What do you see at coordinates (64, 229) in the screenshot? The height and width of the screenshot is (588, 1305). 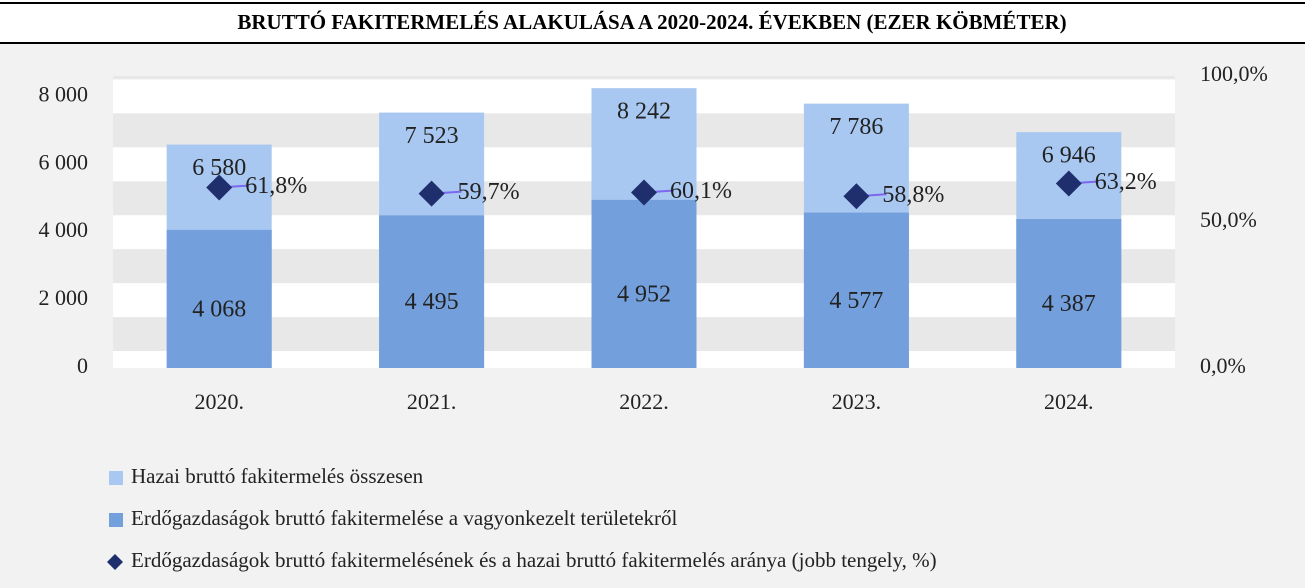 I see `y-tick-label: 4 000` at bounding box center [64, 229].